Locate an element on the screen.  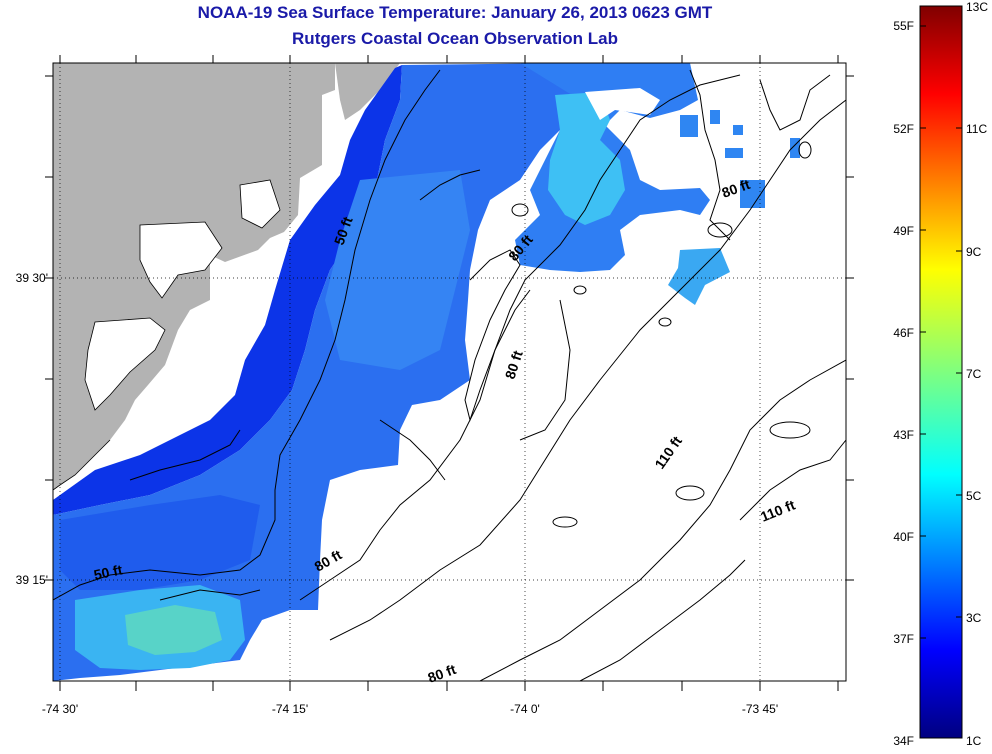
colorbar-f-label: 46F is located at coordinates (903, 333).